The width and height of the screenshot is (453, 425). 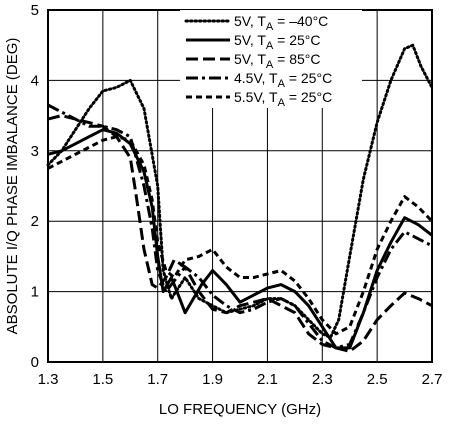 I want to click on y-tick-label: 0, so click(x=35, y=362).